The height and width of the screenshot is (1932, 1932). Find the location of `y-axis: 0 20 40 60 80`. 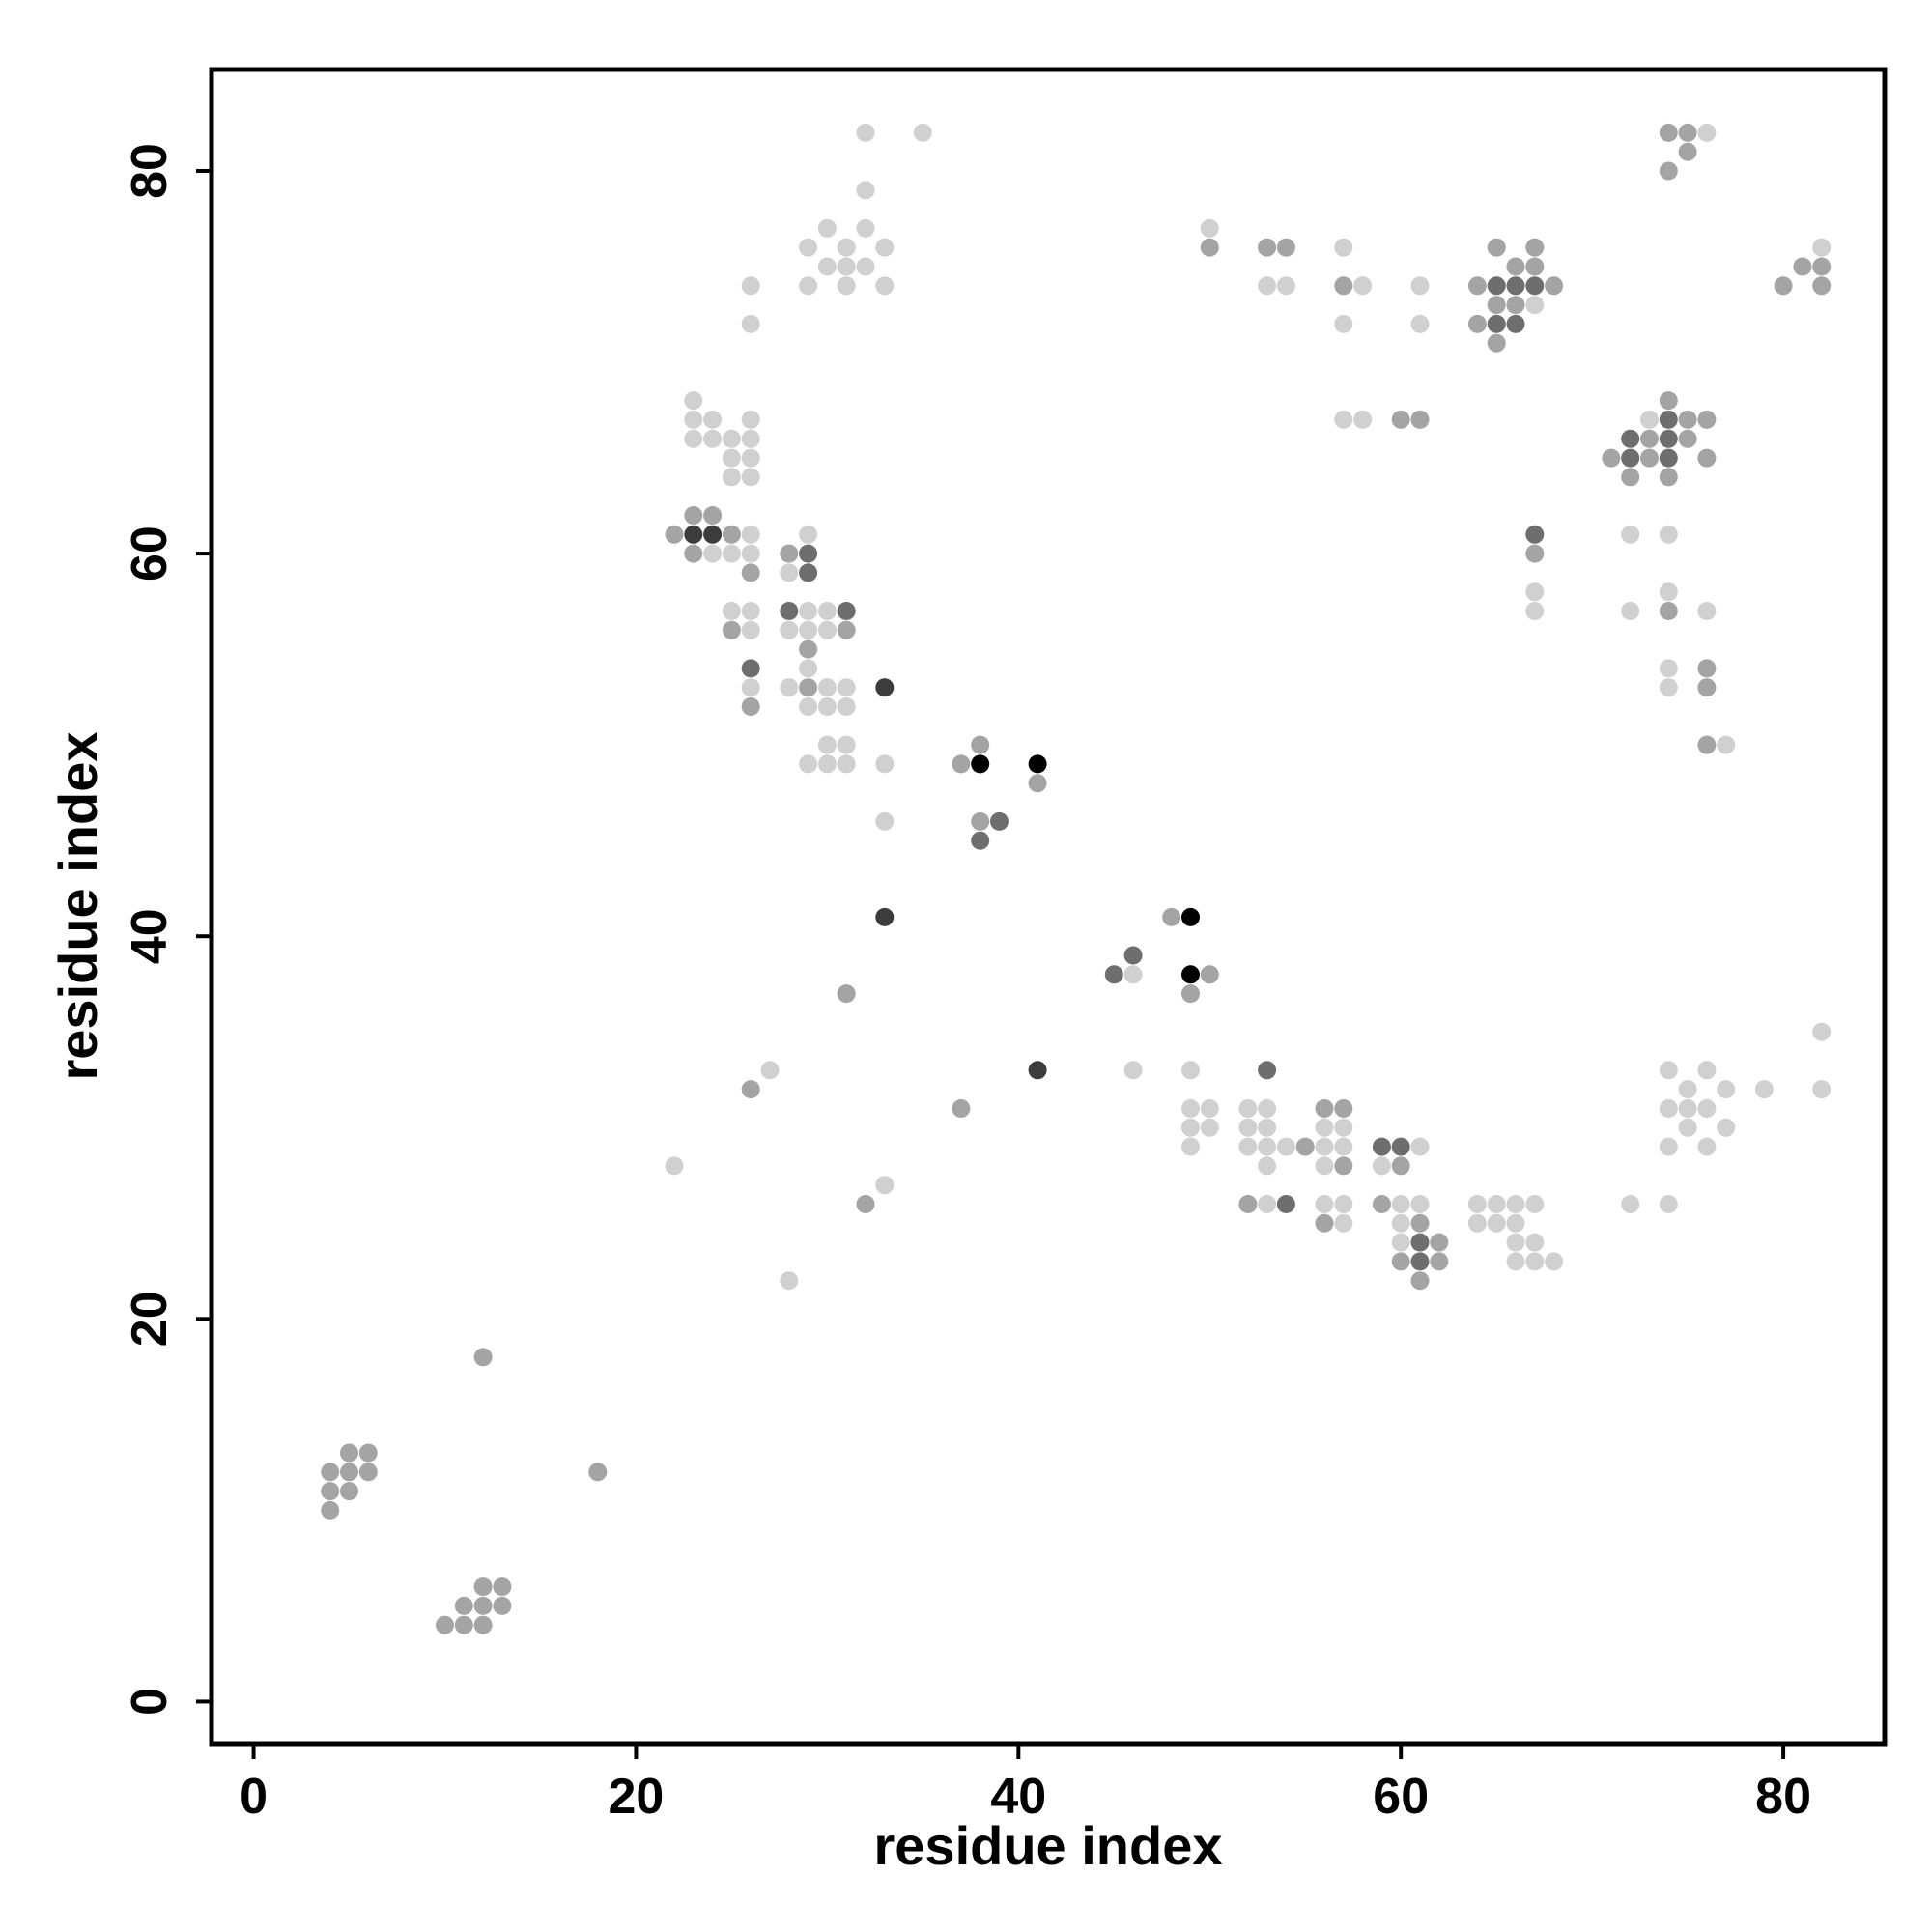

y-axis: 0 20 40 60 80 is located at coordinates (167, 929).